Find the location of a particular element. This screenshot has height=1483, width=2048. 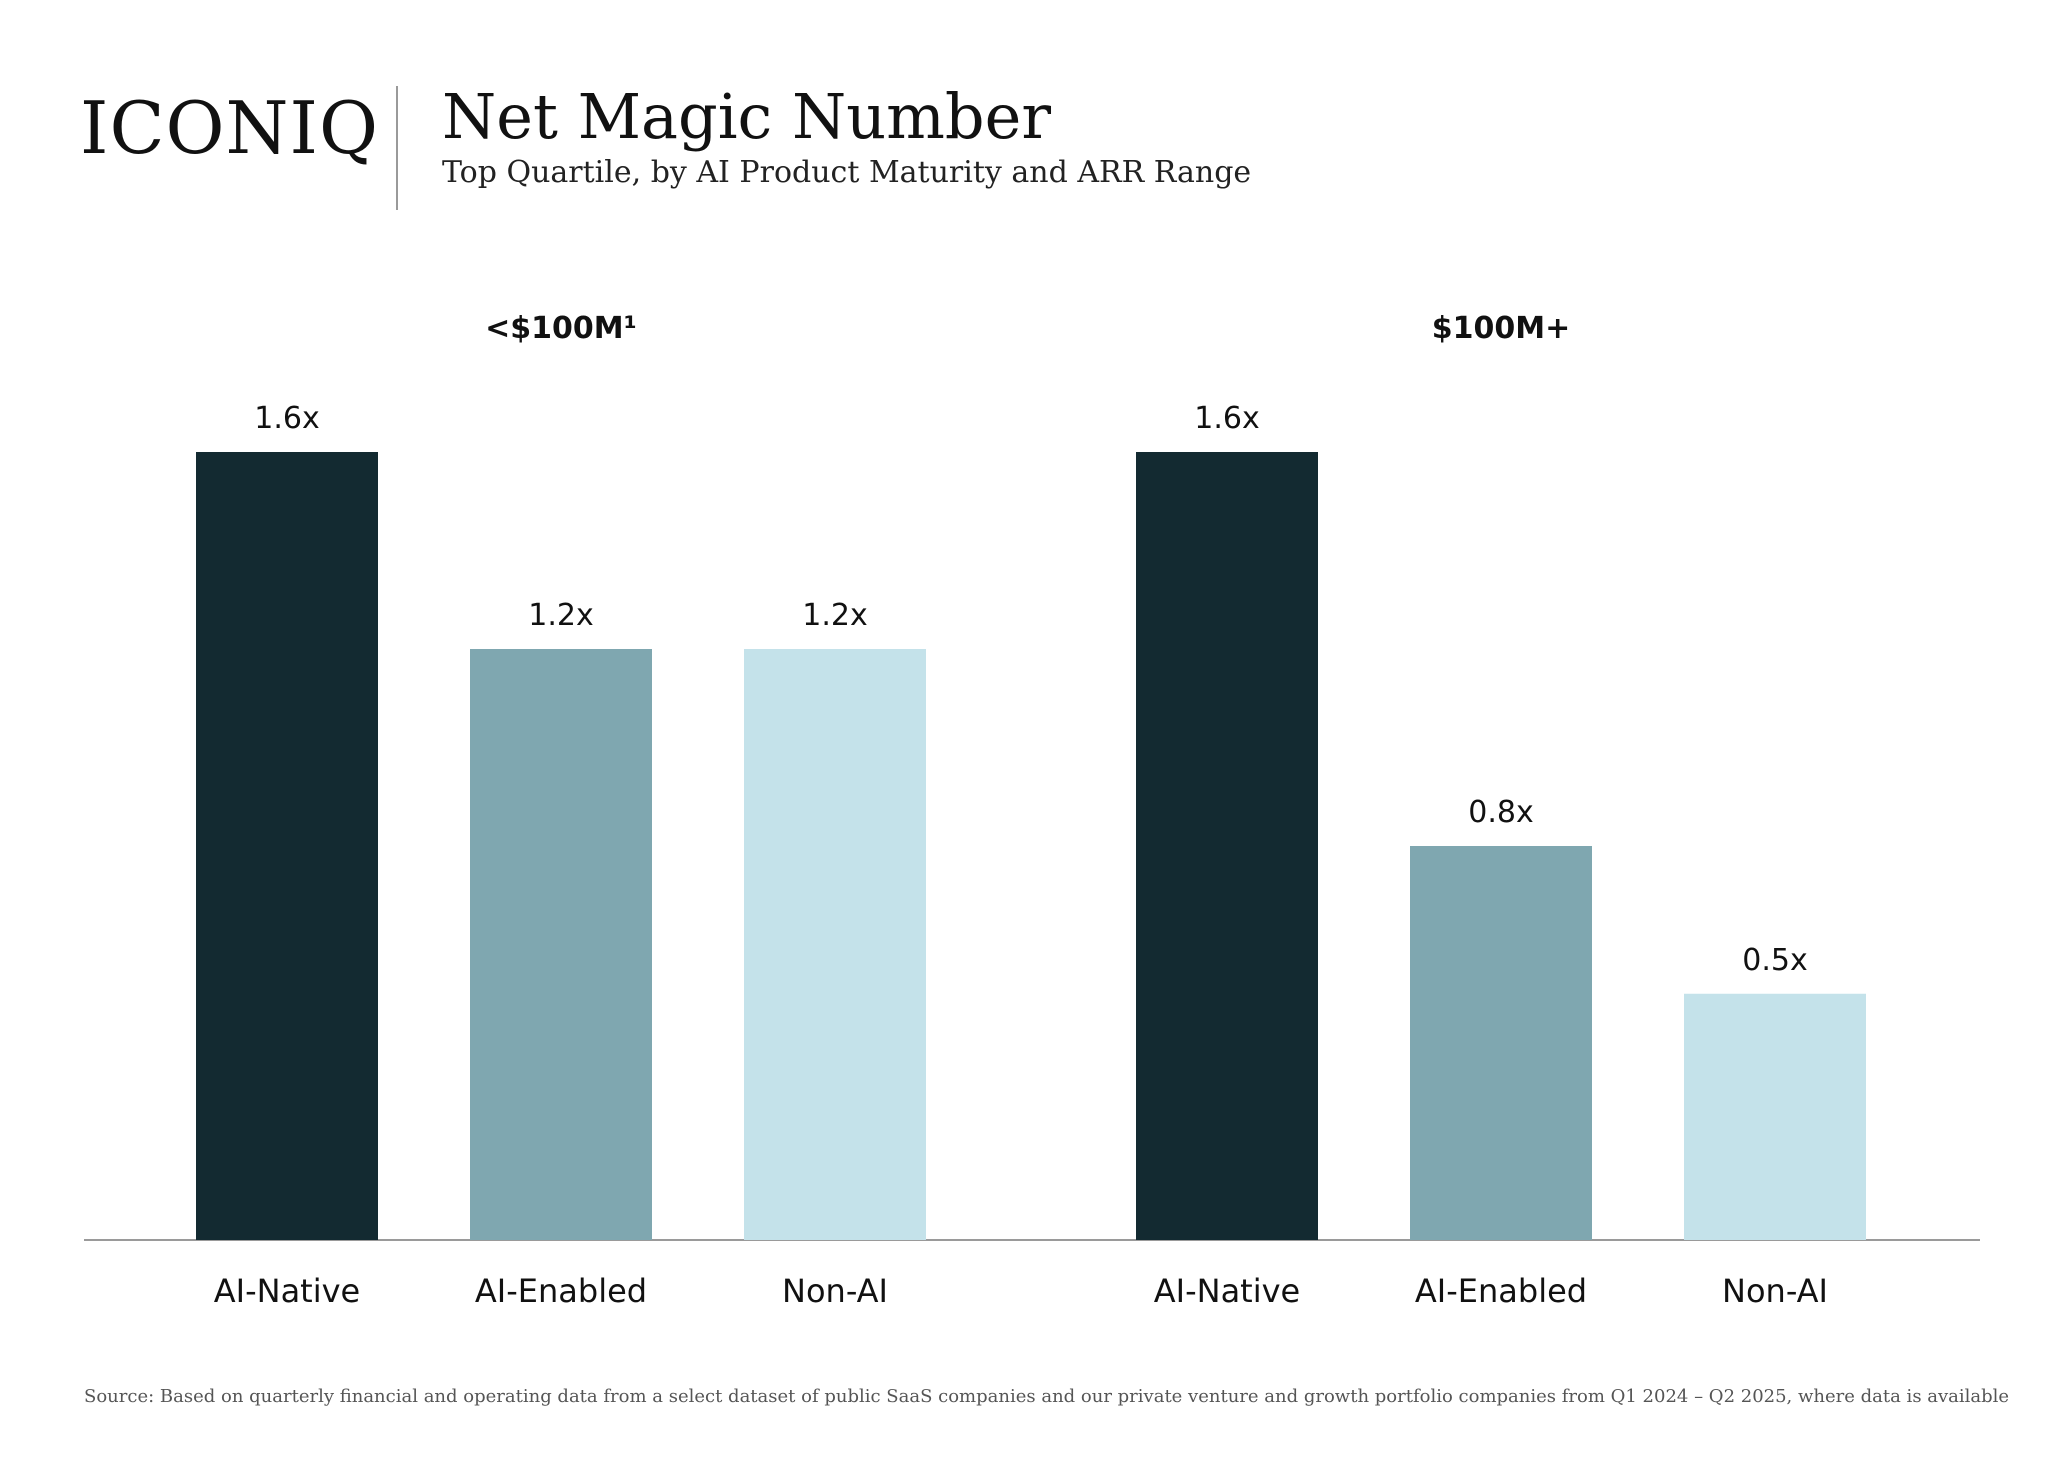

bar-value-label: 0.8x is located at coordinates (1500, 812).